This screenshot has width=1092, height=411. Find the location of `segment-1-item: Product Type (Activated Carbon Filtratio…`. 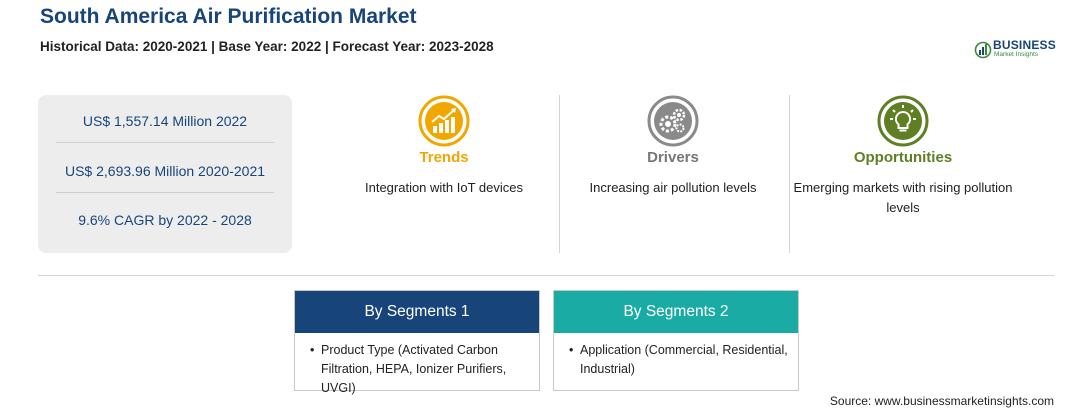

segment-1-item: Product Type (Activated Carbon Filtratio… is located at coordinates (421, 369).